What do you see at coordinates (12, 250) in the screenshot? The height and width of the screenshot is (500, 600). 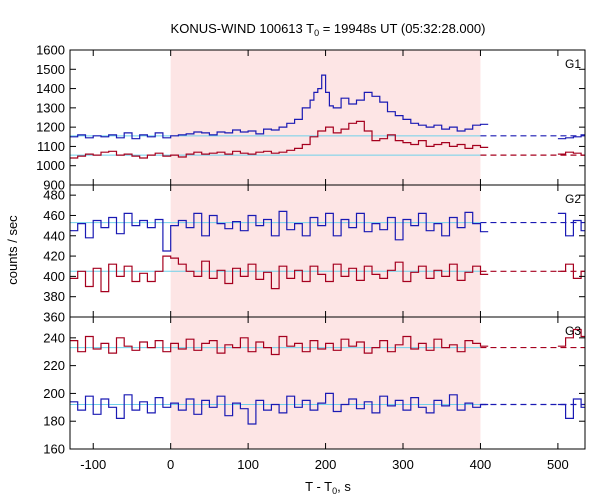 I see `y-axis-label: counts / sec` at bounding box center [12, 250].